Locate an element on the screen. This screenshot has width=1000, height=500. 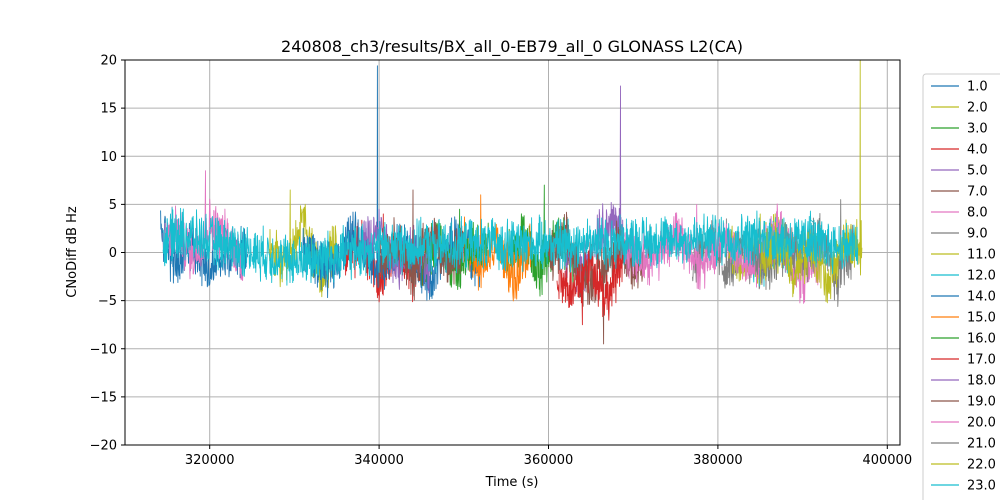
legend-label: 16.0 is located at coordinates (981, 339).